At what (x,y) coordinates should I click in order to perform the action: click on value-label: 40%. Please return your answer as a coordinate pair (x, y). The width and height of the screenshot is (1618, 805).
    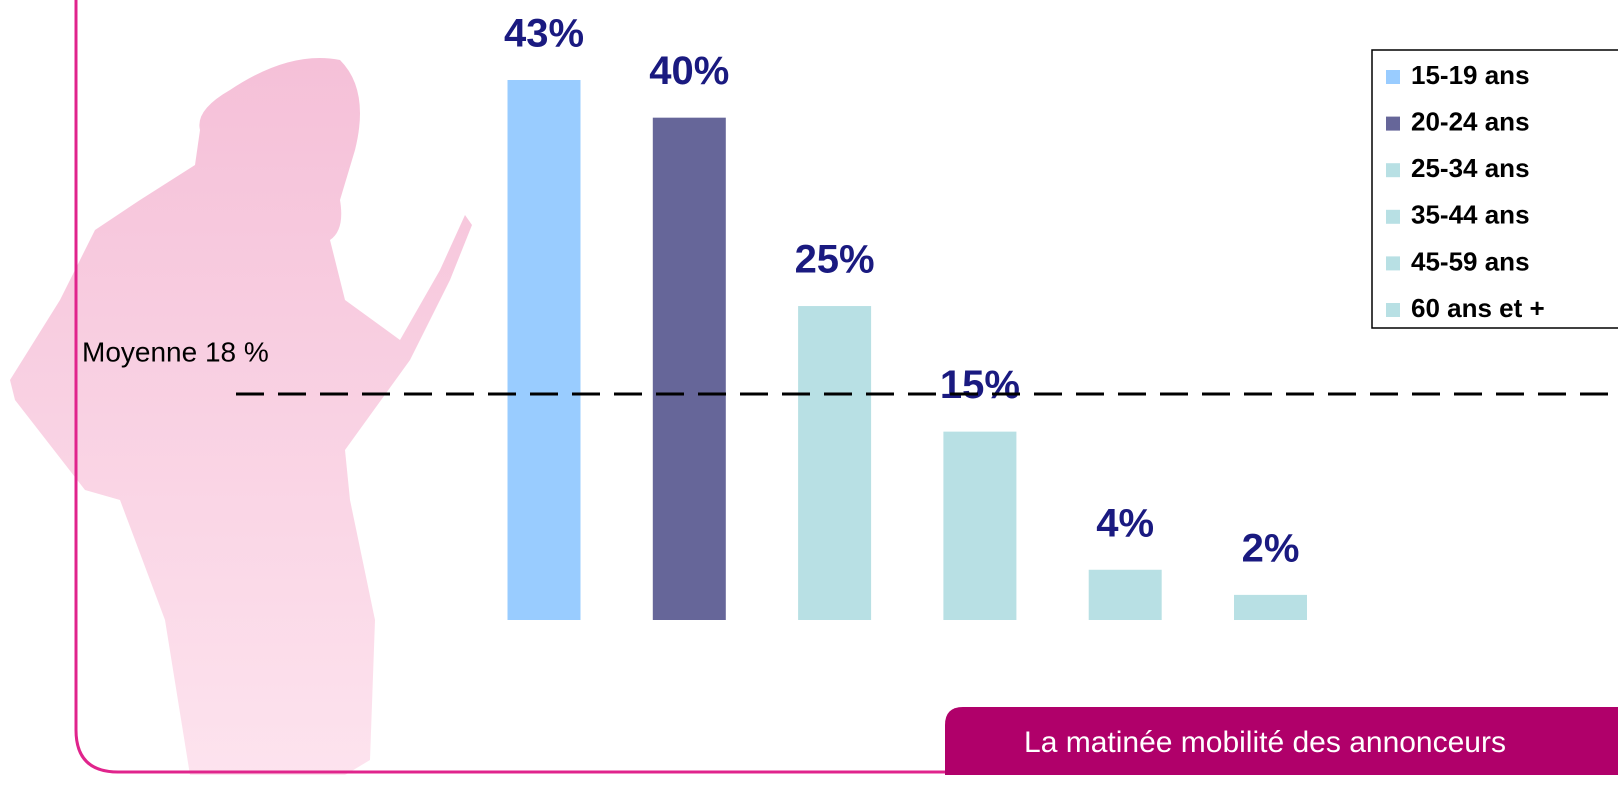
    Looking at the image, I should click on (689, 71).